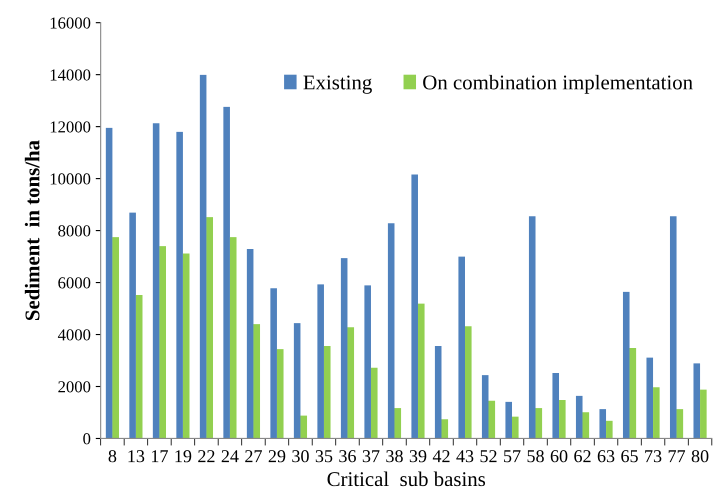  Describe the element at coordinates (559, 456) in the screenshot. I see `x-tick-label: 60` at that location.